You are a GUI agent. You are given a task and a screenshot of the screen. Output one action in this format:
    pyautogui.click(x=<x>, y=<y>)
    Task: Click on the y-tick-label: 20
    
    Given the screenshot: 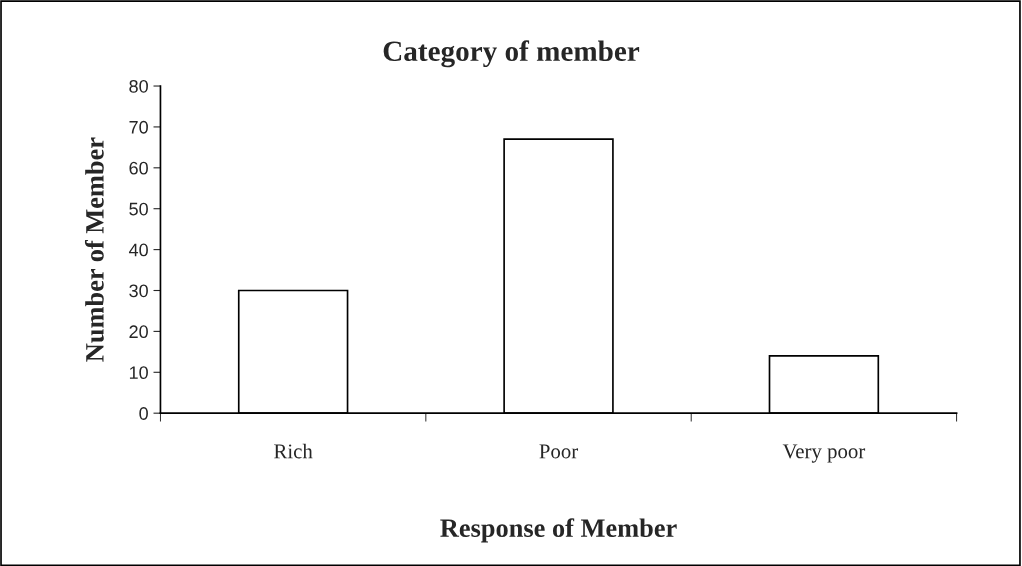 What is the action you would take?
    pyautogui.click(x=138, y=332)
    